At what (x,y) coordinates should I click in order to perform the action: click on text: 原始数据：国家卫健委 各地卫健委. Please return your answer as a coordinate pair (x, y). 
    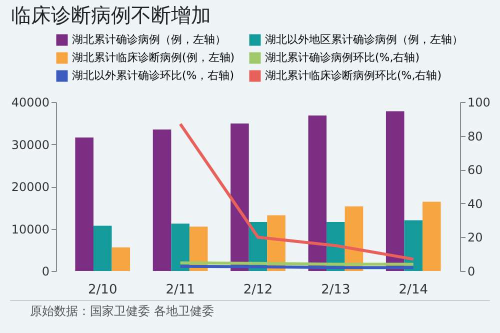
    Looking at the image, I should click on (250, 311).